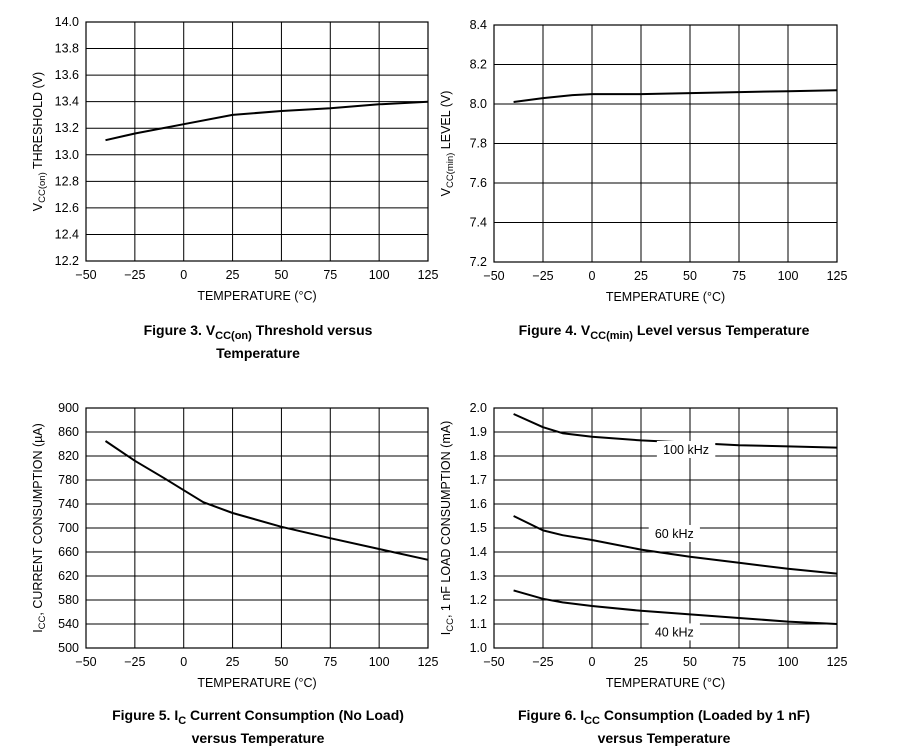  Describe the element at coordinates (478, 65) in the screenshot. I see `y-tick-label: 8.2` at that location.